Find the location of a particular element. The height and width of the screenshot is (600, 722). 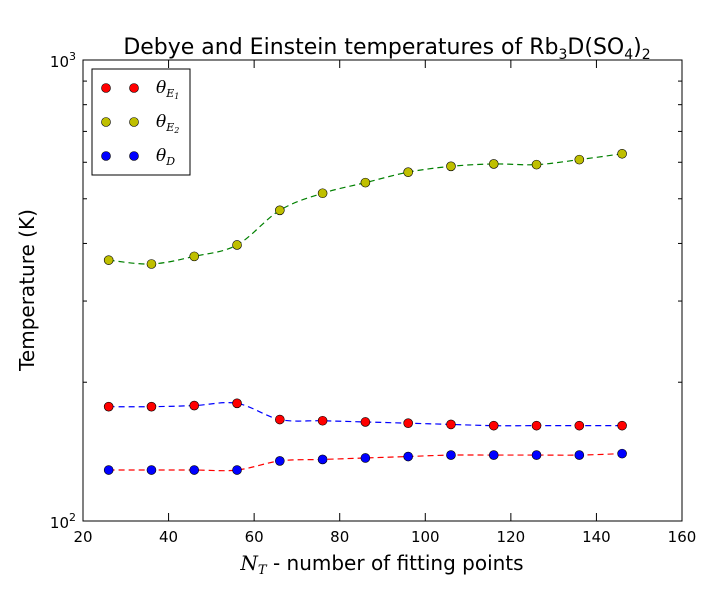

legend-entries: θE1 θE2 θD is located at coordinates (140, 123).